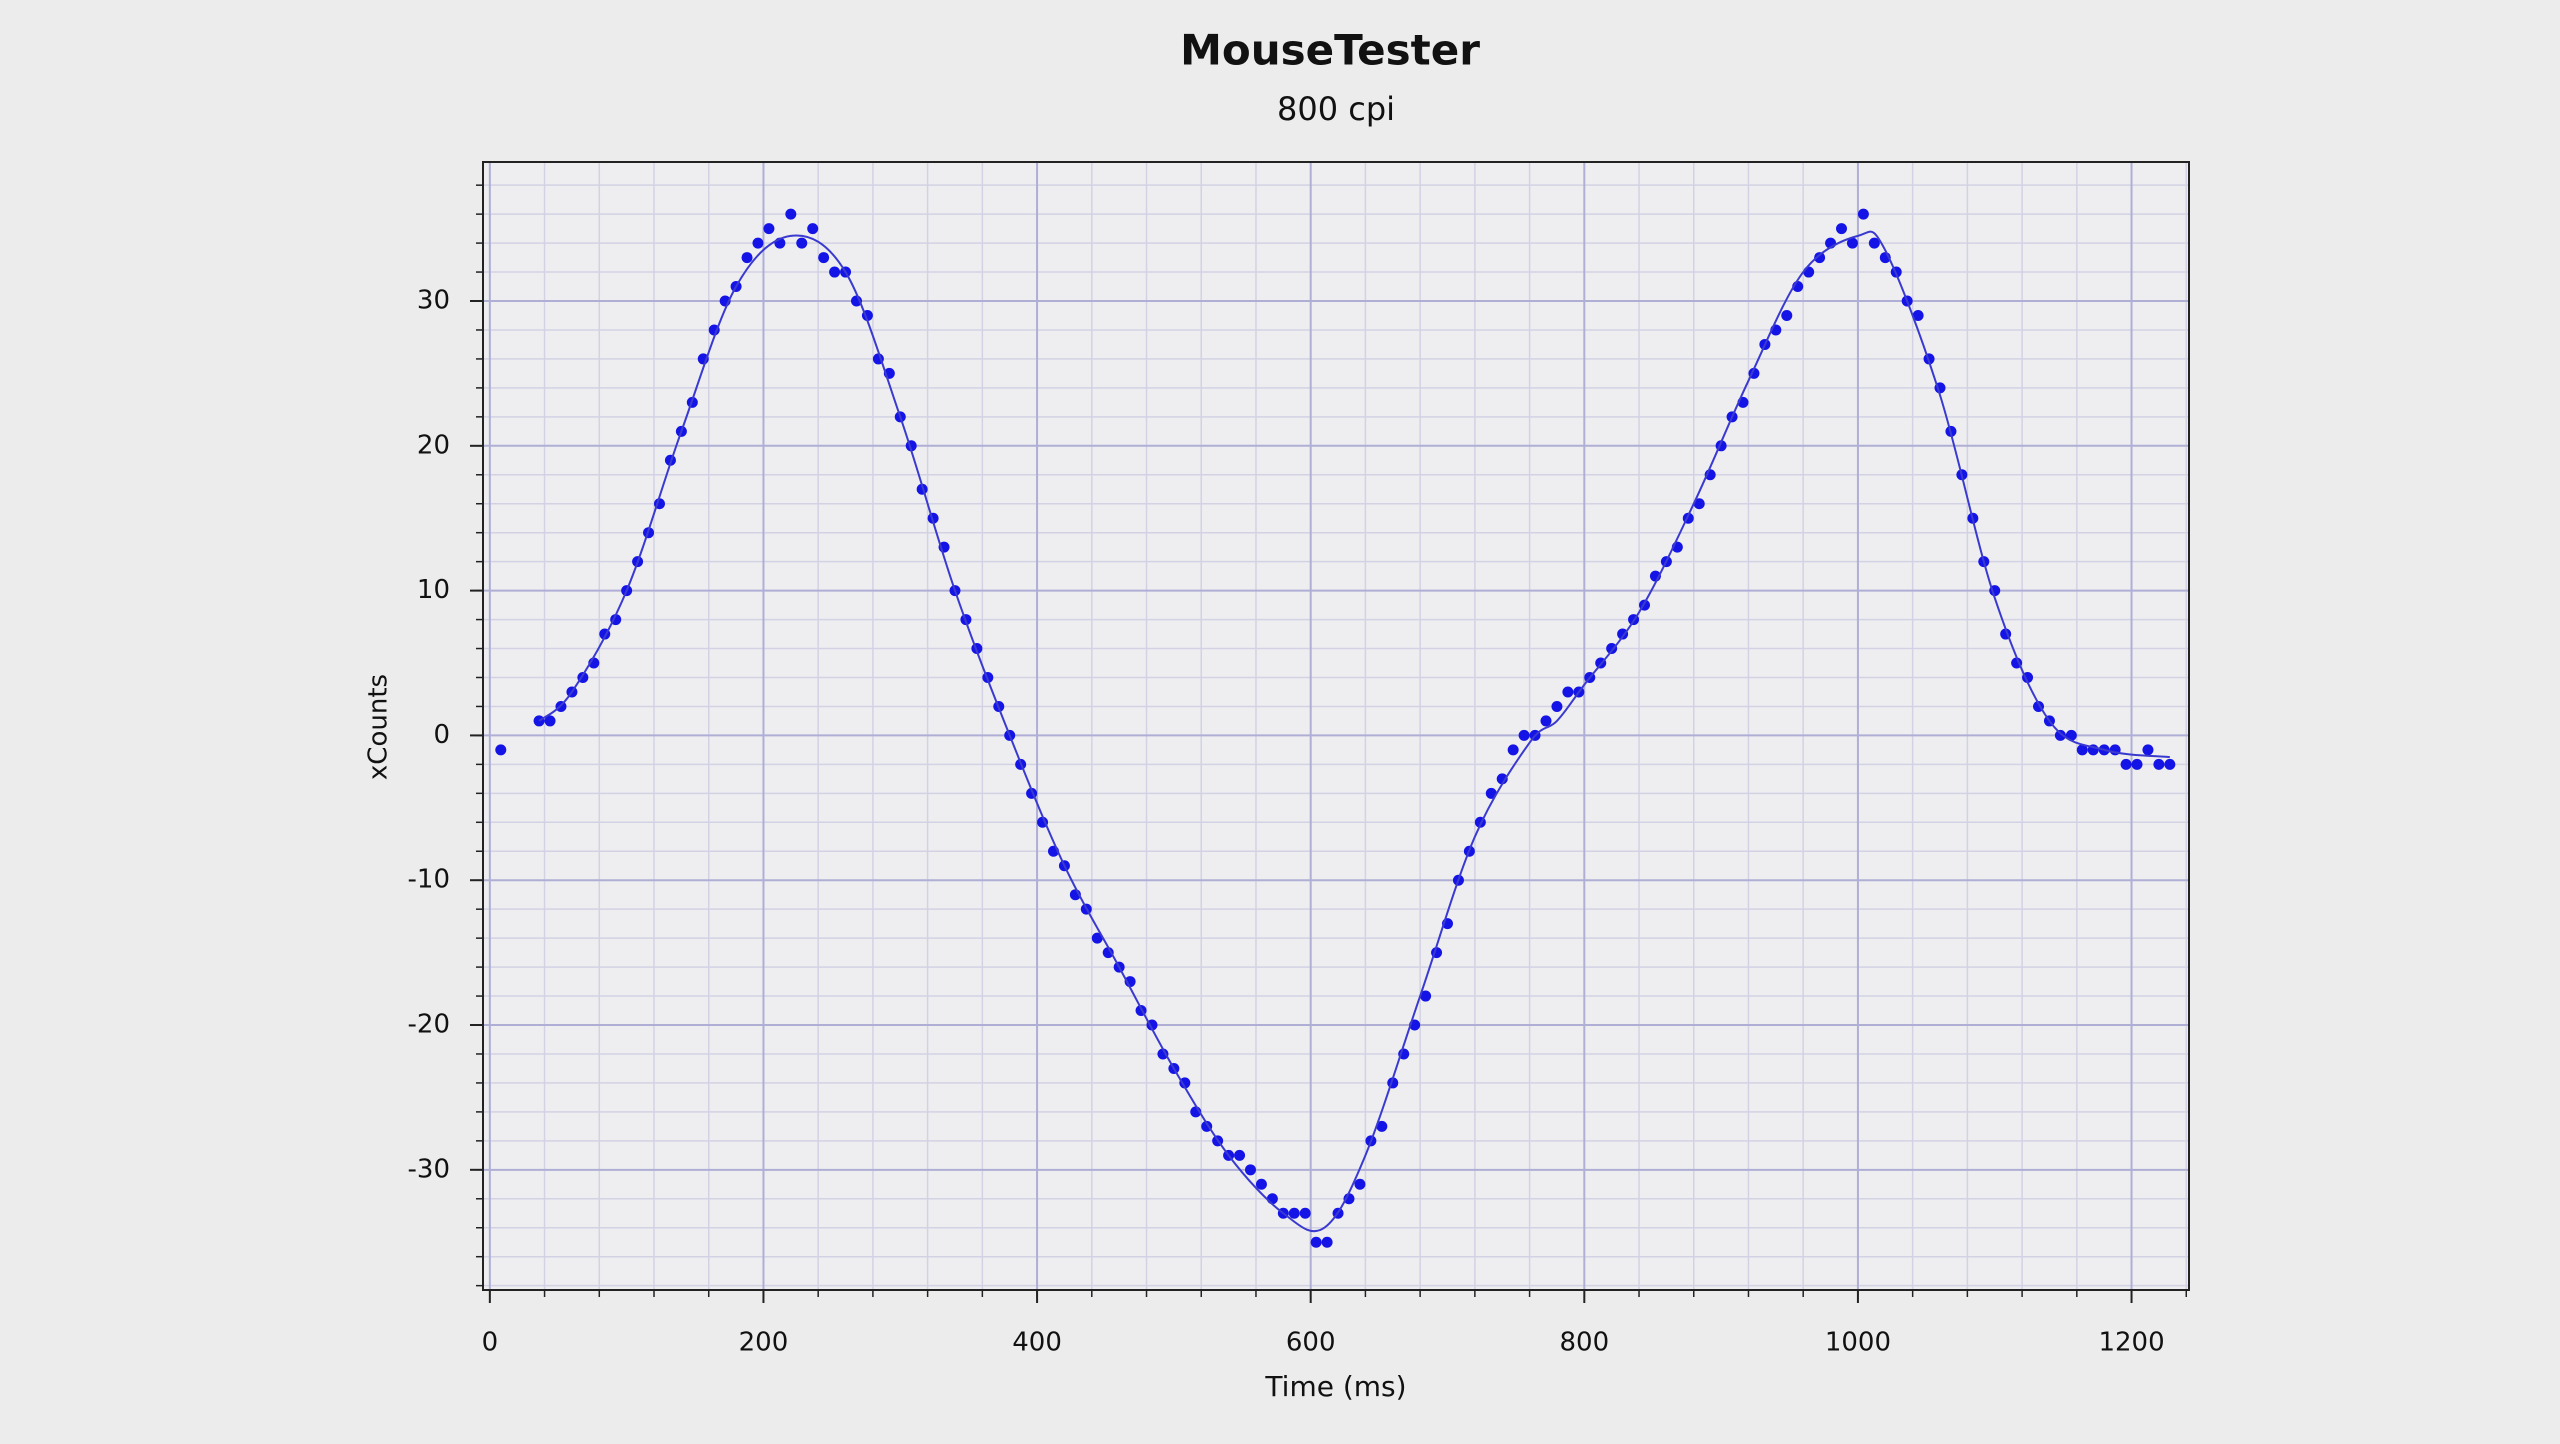  I want to click on y-axis-label: xCounts, so click(379, 727).